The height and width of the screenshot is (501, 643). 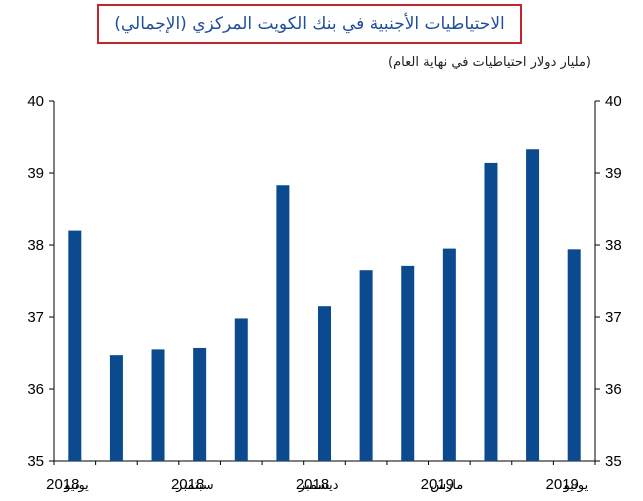 What do you see at coordinates (366, 365) in the screenshot?
I see `bar-jan-2019` at bounding box center [366, 365].